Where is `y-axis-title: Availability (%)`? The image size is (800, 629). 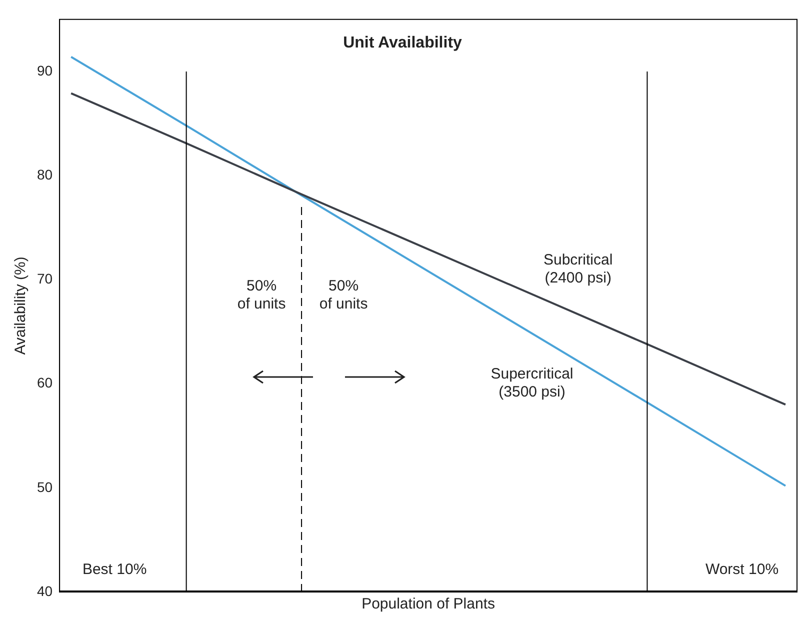 y-axis-title: Availability (%) is located at coordinates (21, 305).